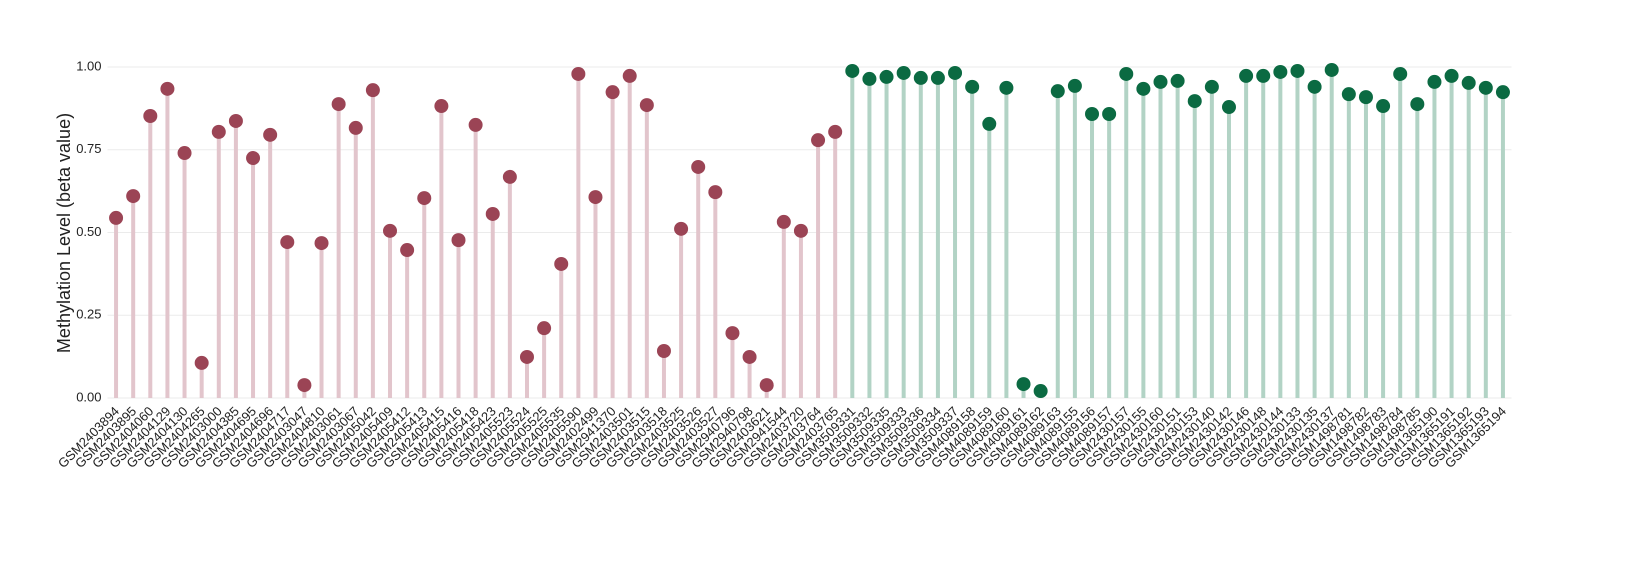 Image resolution: width=1640 pixels, height=585 pixels. Describe the element at coordinates (64, 233) in the screenshot. I see `y-axis-label: Methylation Level (beta value)` at that location.